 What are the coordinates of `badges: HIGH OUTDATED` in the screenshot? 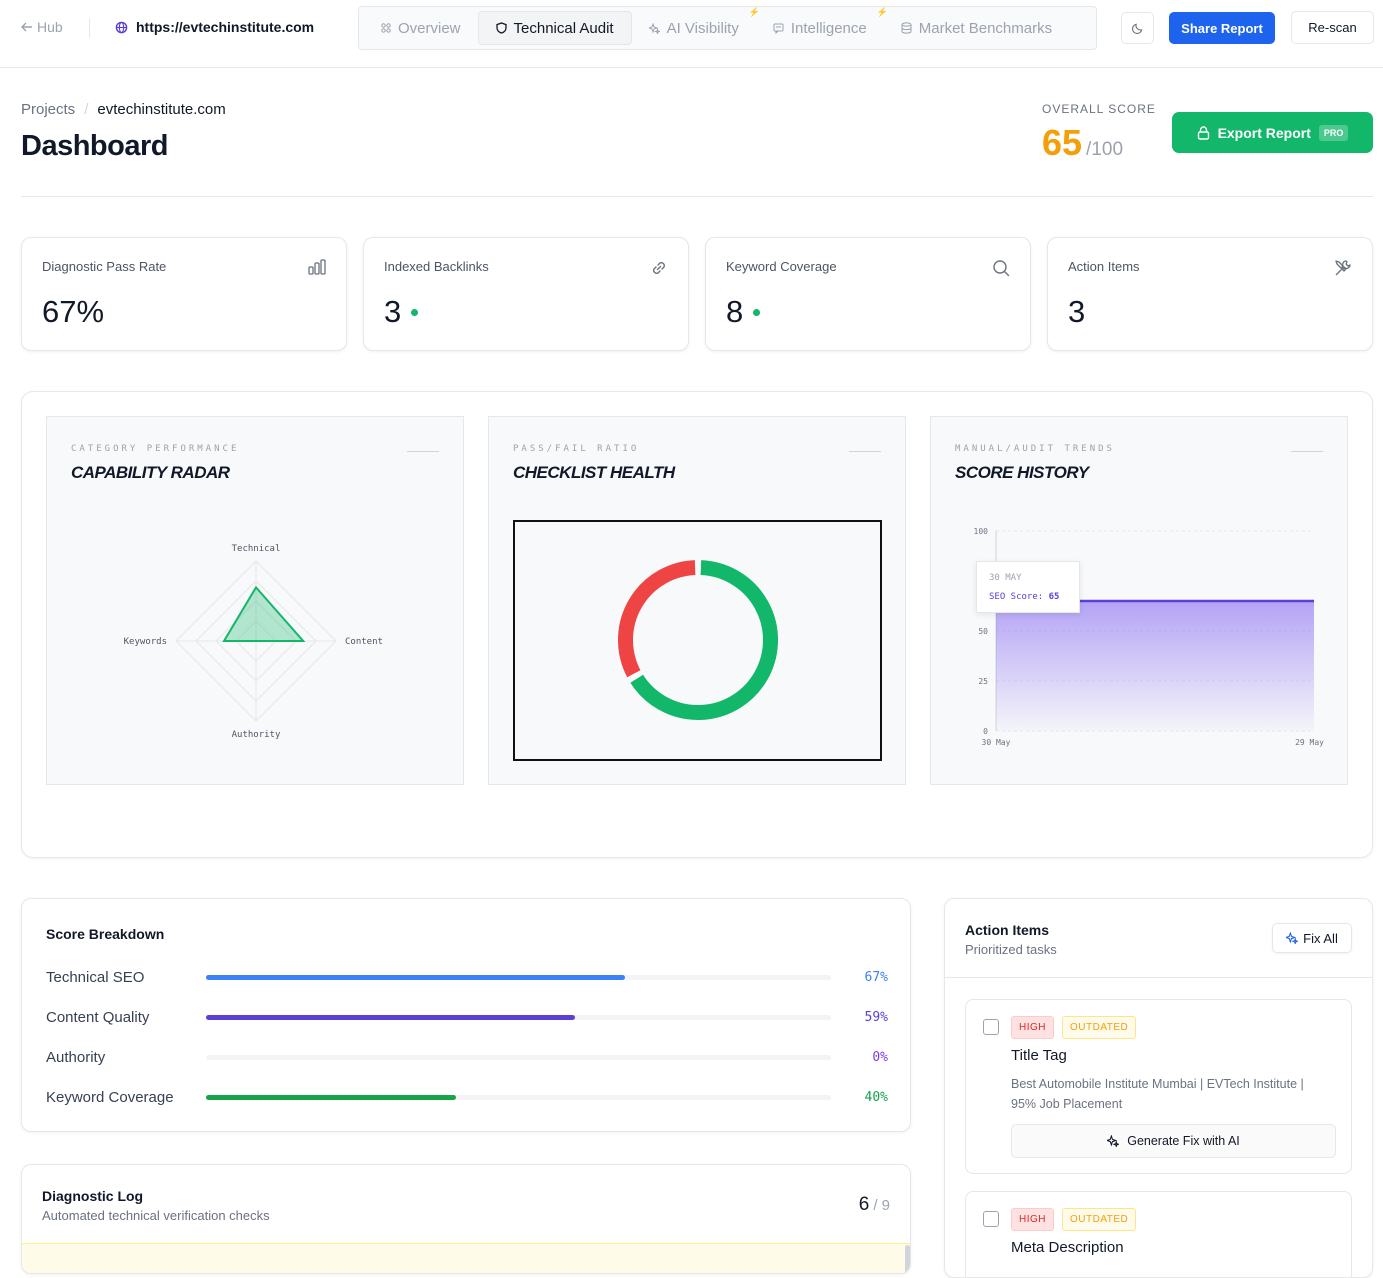 It's located at (1074, 1219).